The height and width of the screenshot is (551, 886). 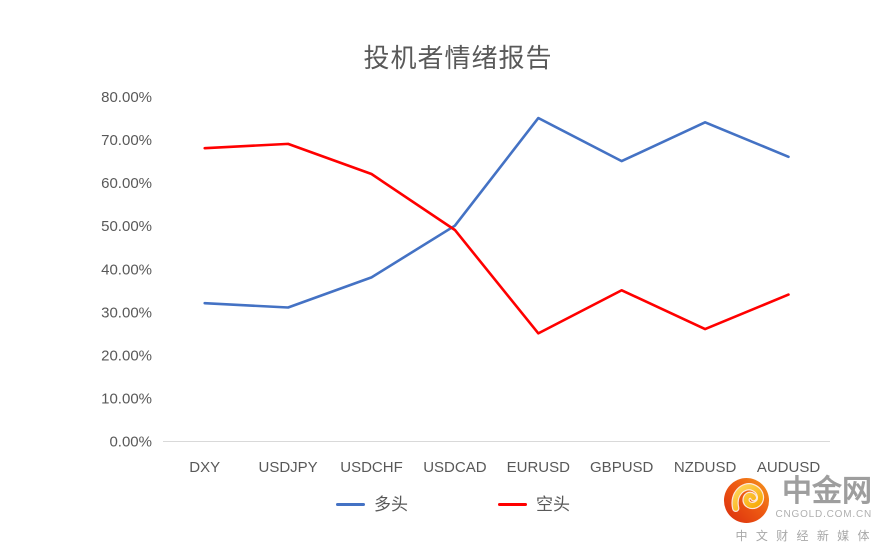 What do you see at coordinates (453, 504) in the screenshot?
I see `chart-legend: 多头 空头` at bounding box center [453, 504].